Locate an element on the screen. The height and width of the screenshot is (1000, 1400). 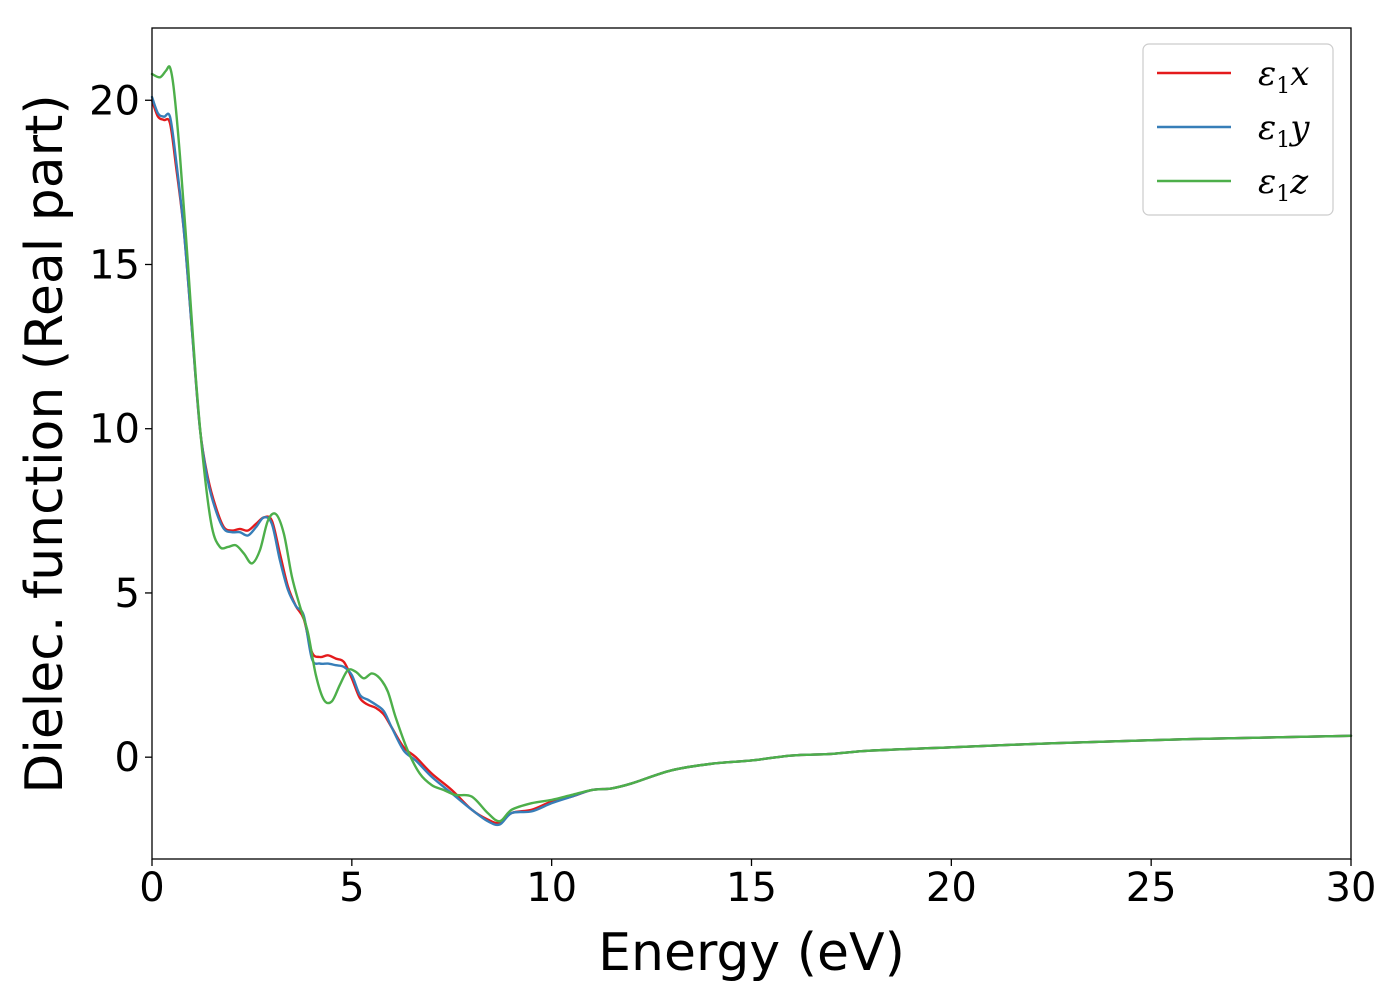
legend-label-z: ε1z is located at coordinates (1283, 184).